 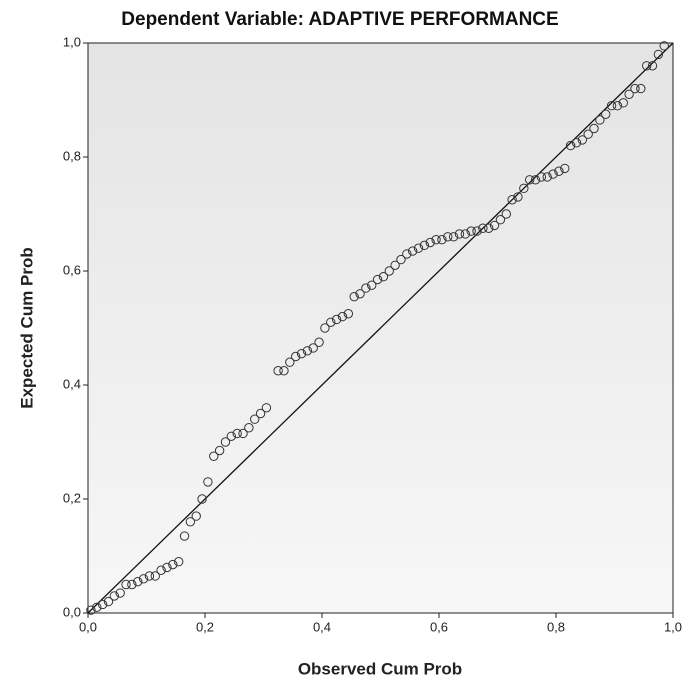 What do you see at coordinates (72, 41) in the screenshot?
I see `y-tick-label: 1,0` at bounding box center [72, 41].